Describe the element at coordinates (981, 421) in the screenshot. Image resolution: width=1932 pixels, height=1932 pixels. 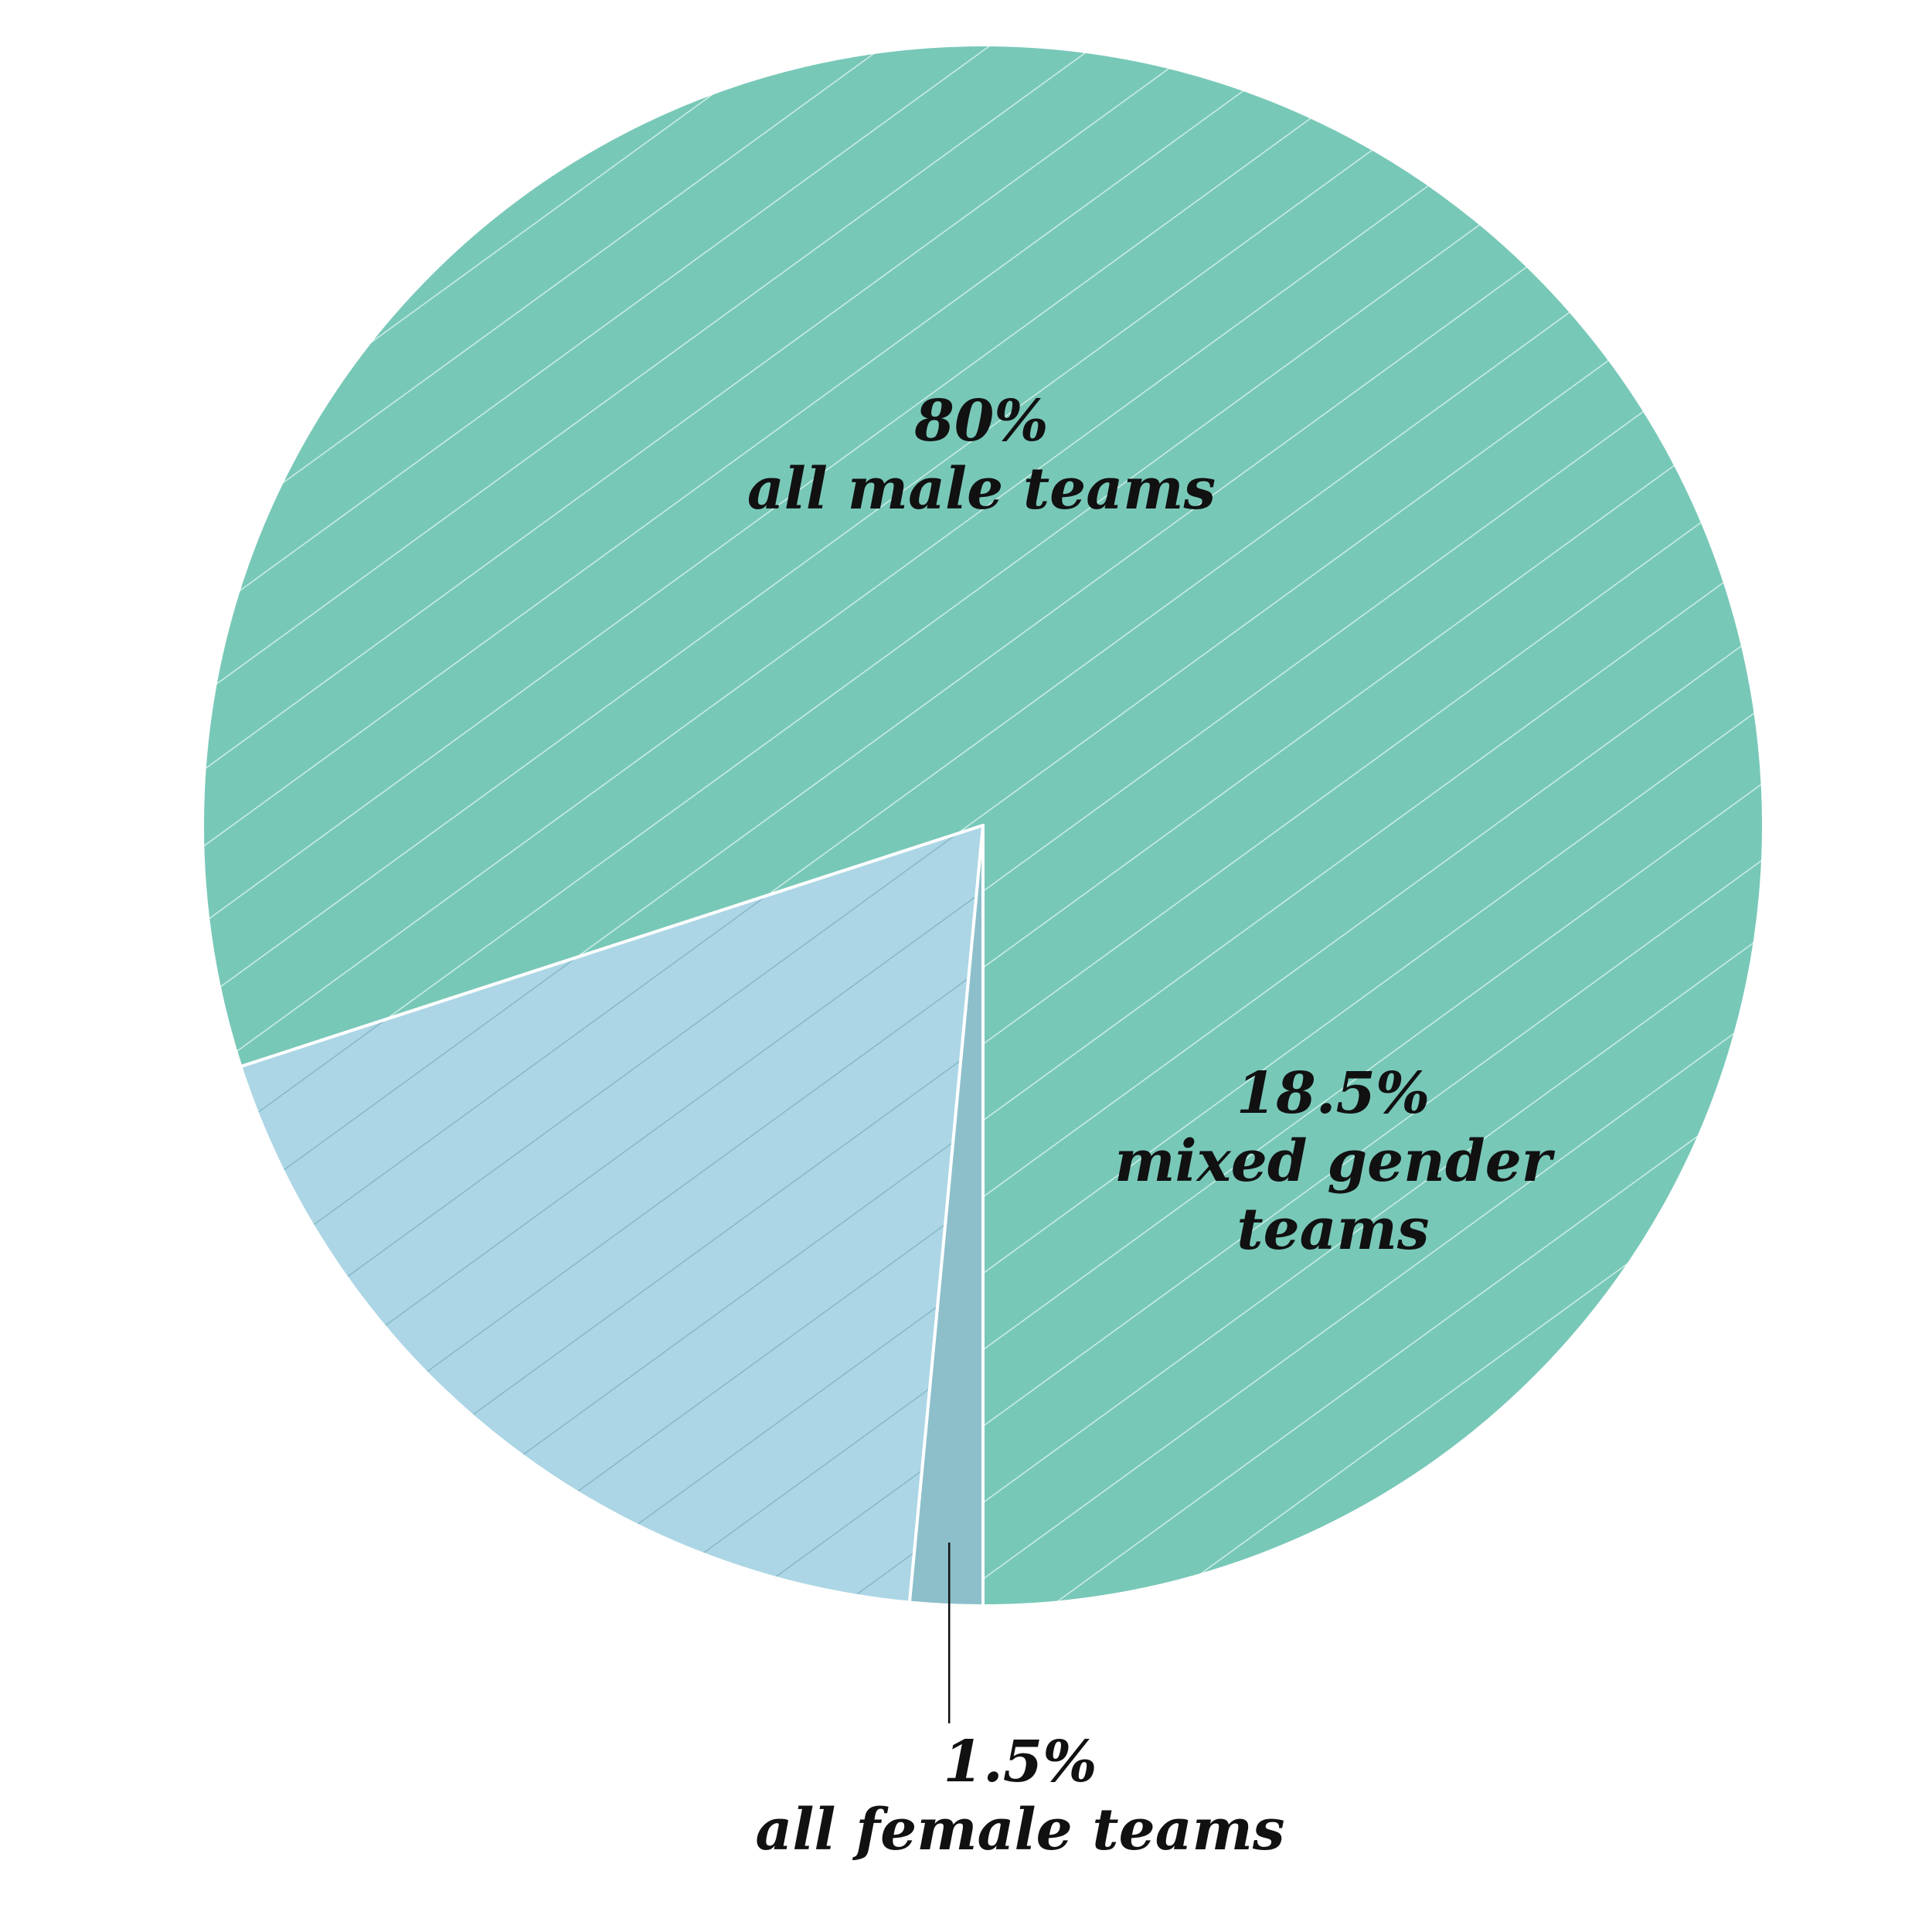
I see `slice-value-label: 80%` at that location.